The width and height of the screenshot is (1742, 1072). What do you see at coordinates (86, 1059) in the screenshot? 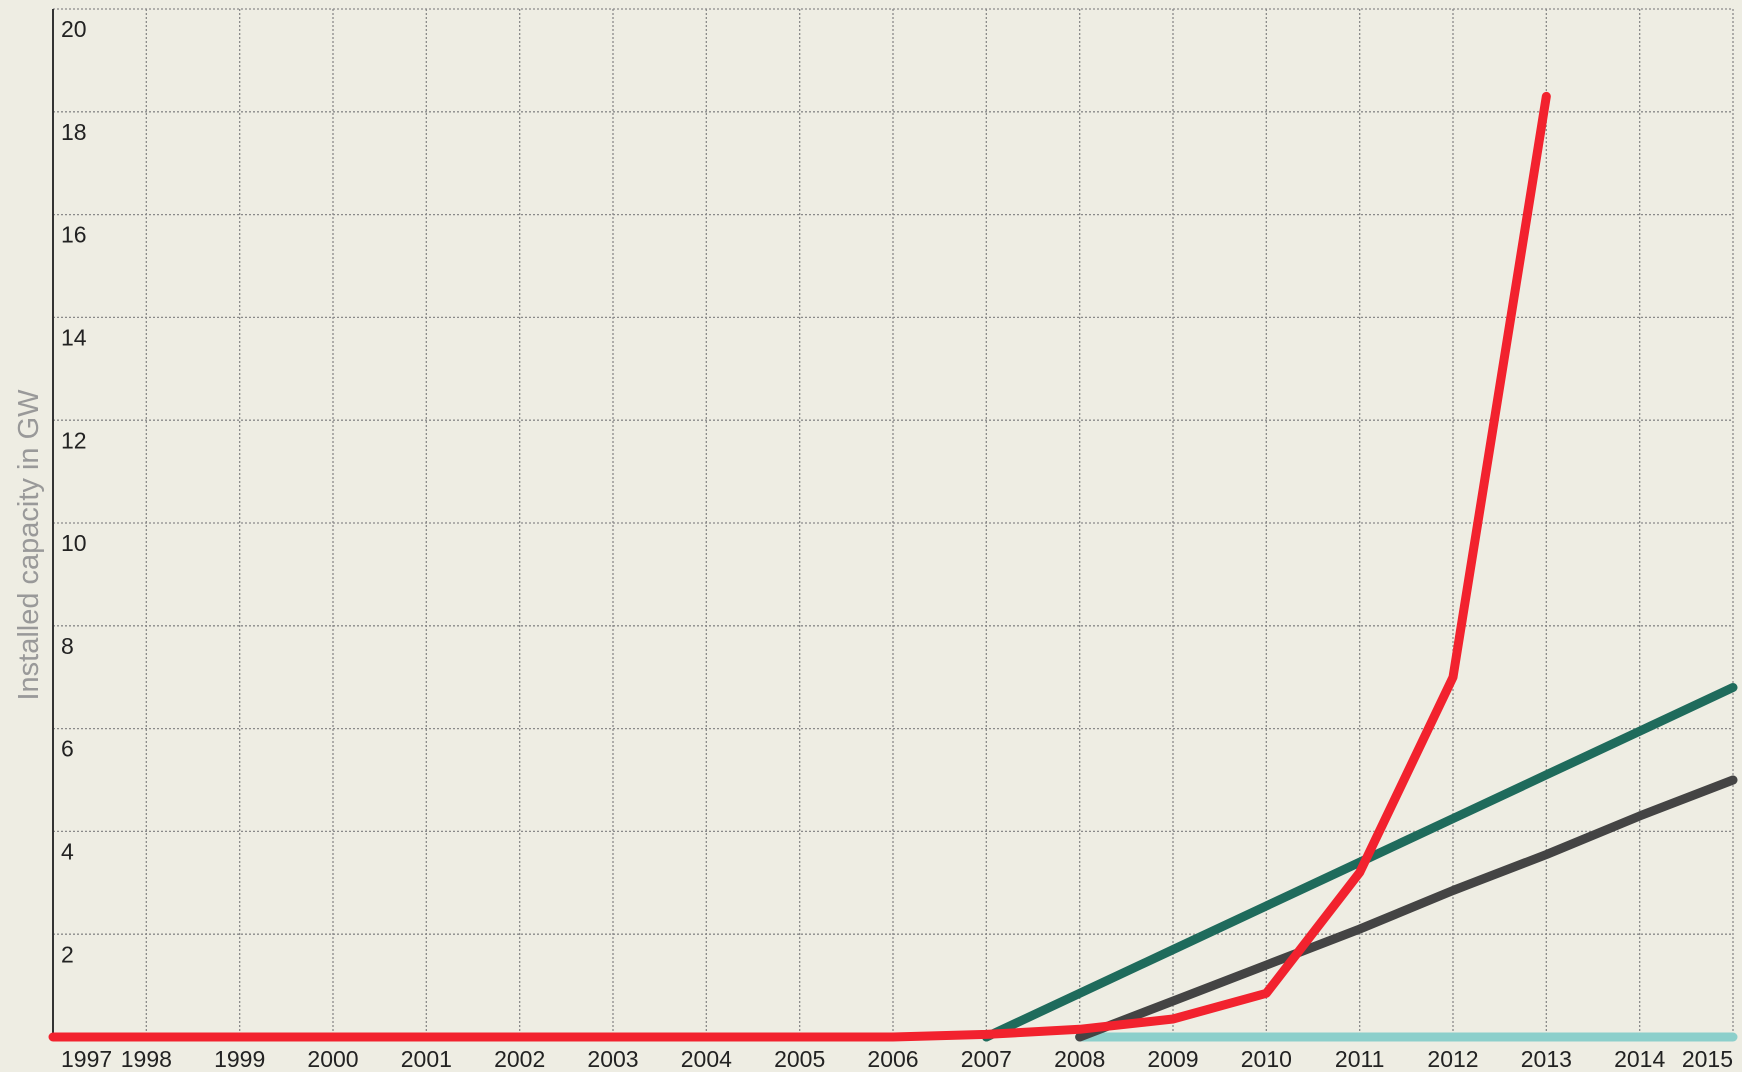
I see `x-tick-label: 1997` at bounding box center [86, 1059].